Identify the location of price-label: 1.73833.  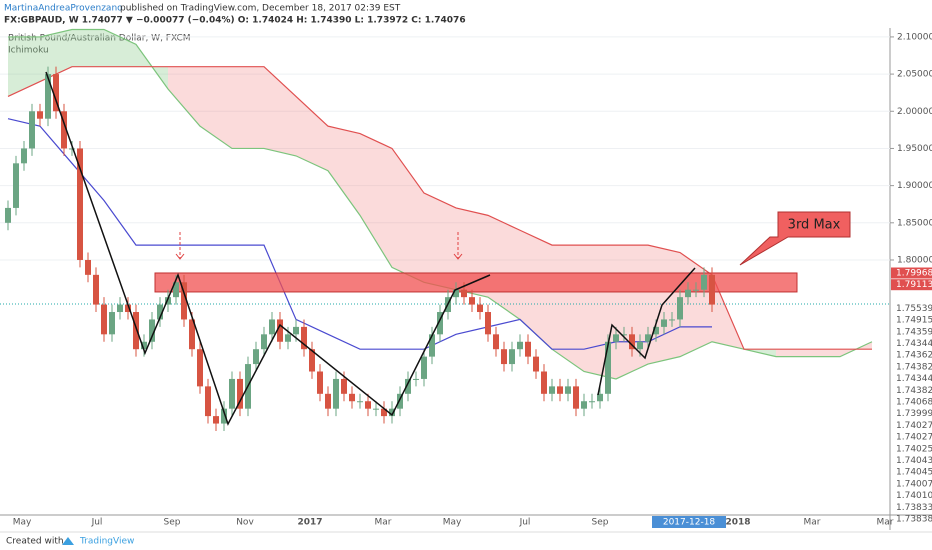
(914, 508).